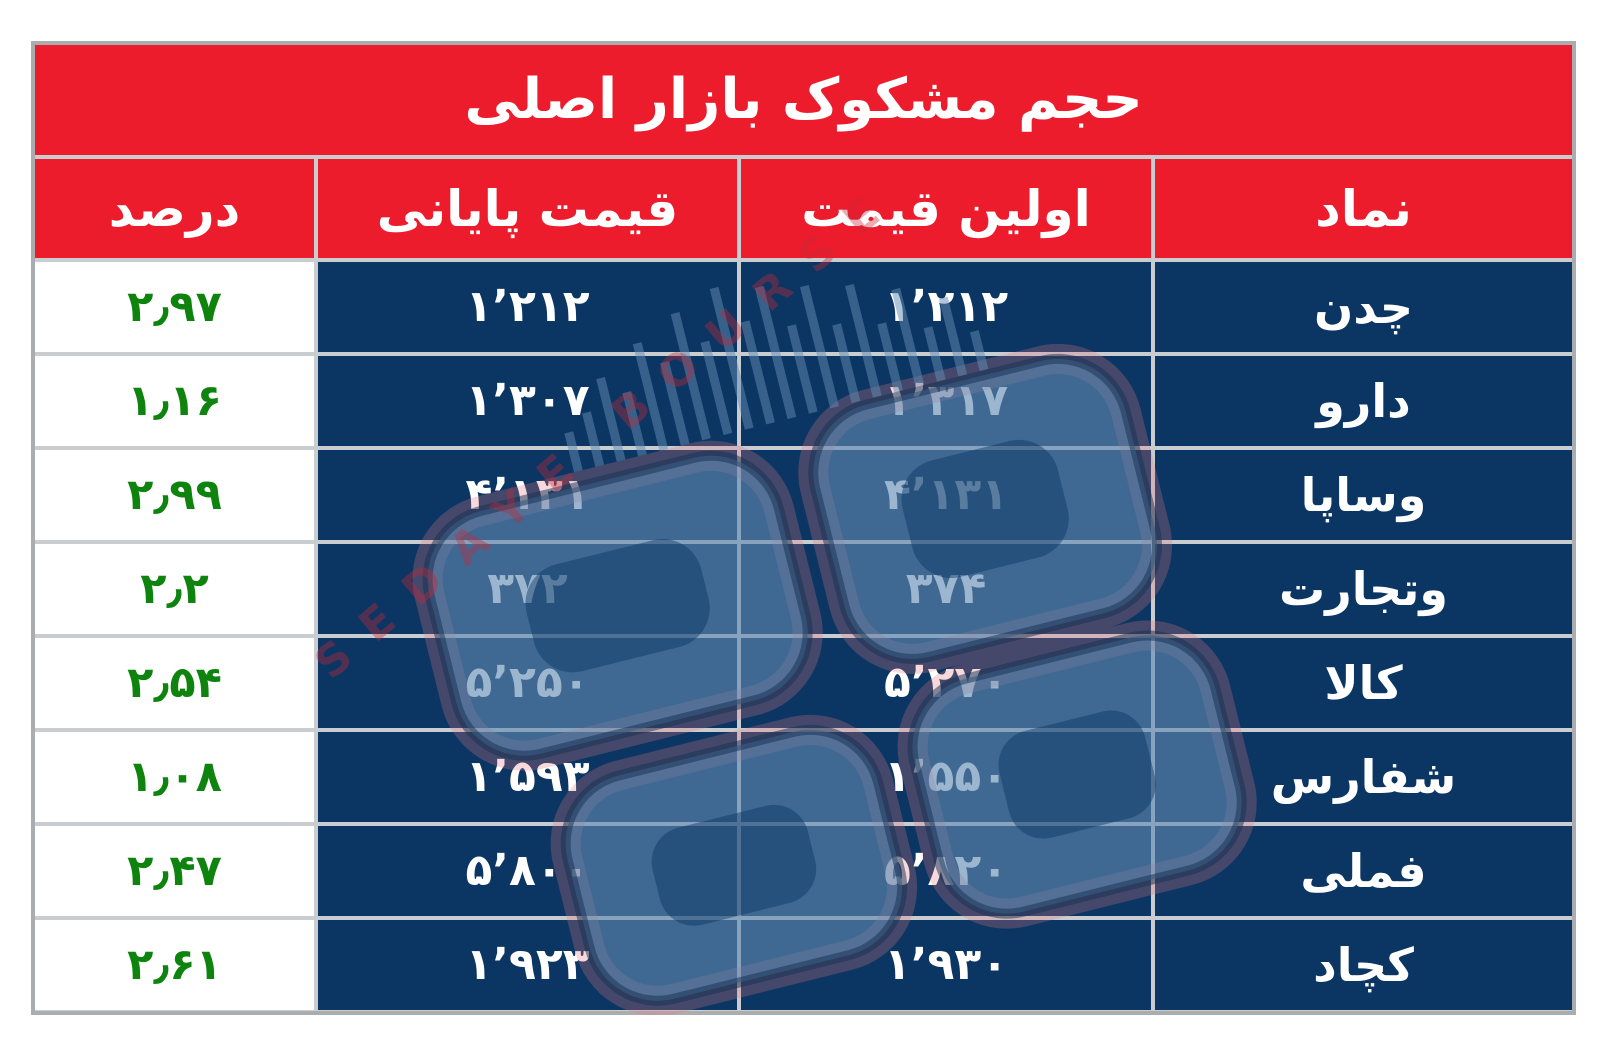 The image size is (1608, 1057). Describe the element at coordinates (527, 401) in the screenshot. I see `closing-price-cell: ۱٬۳۰۷` at that location.